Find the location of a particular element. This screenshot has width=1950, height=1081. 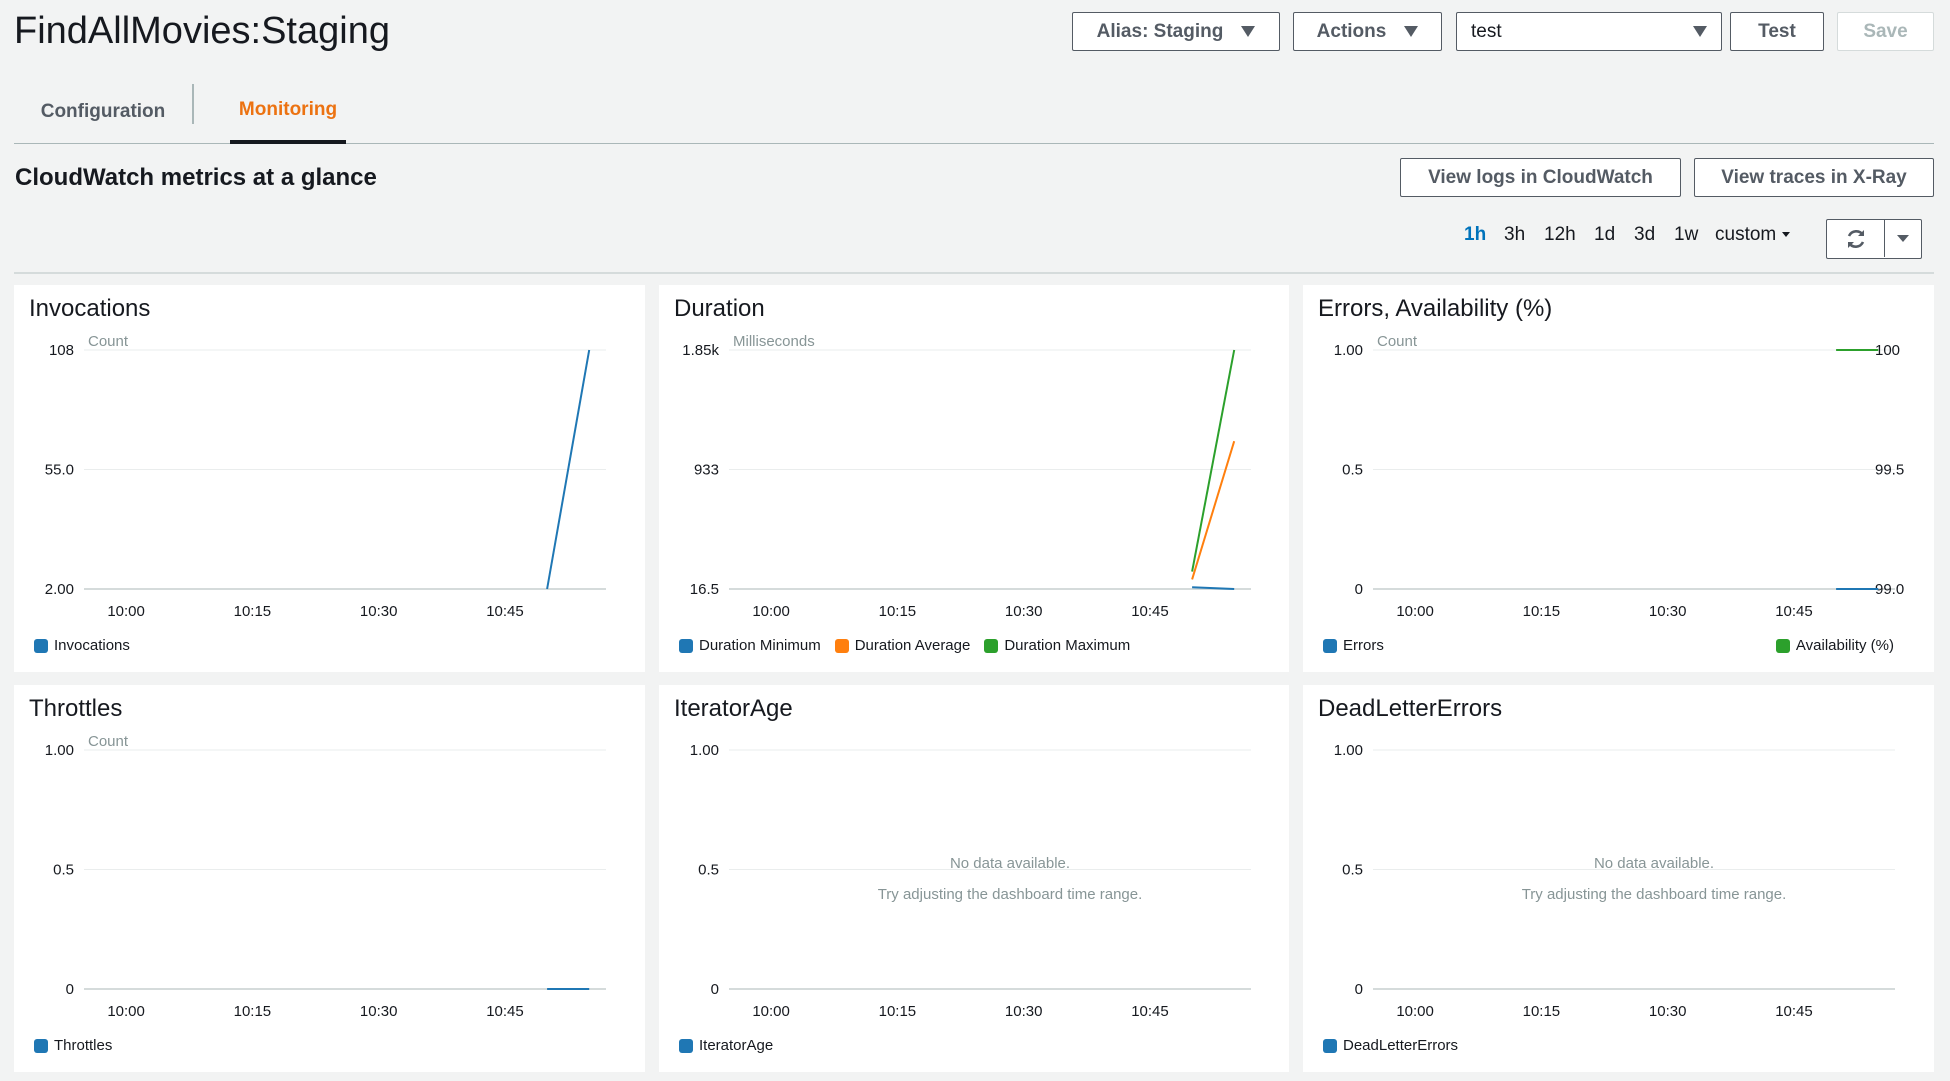

legend-item: DeadLetterErrors is located at coordinates (1390, 1045).